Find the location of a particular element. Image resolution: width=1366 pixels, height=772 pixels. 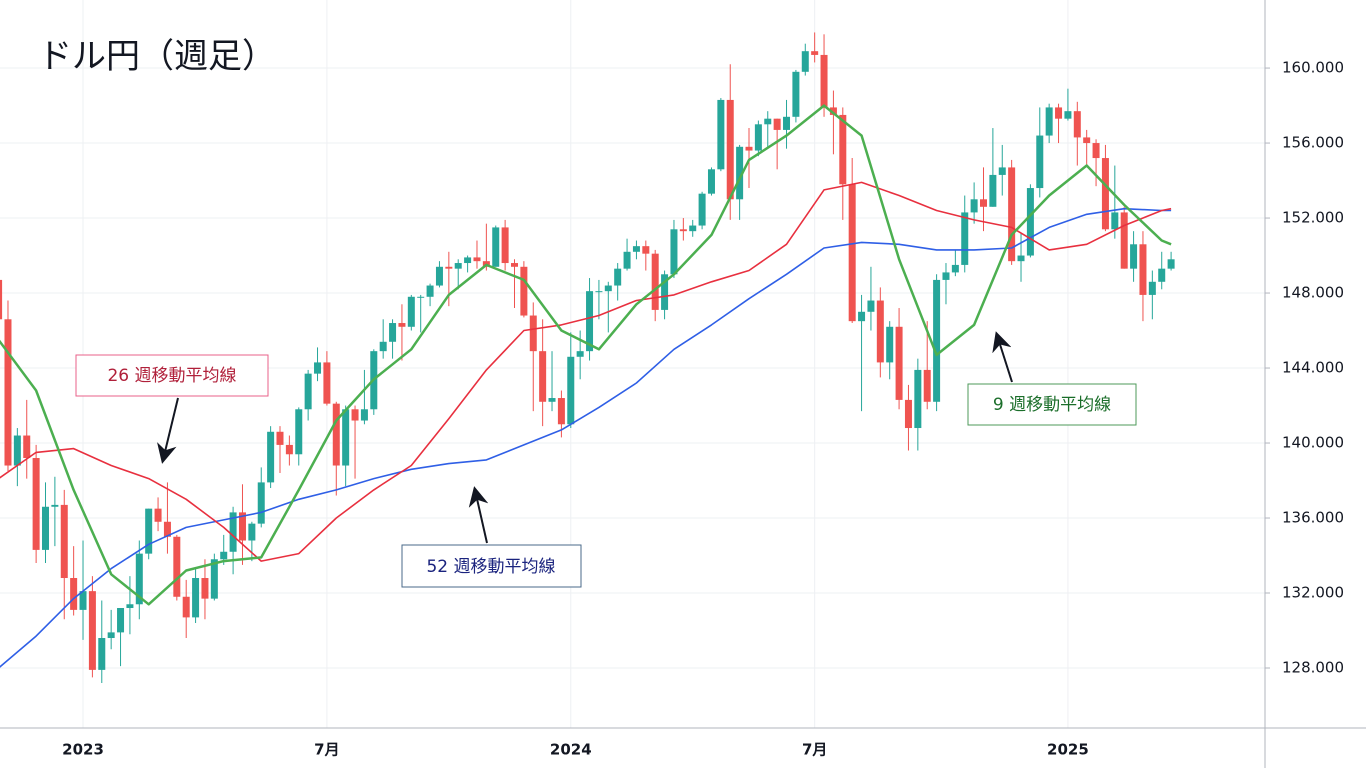

x-tick-label: 2025 is located at coordinates (1068, 750).